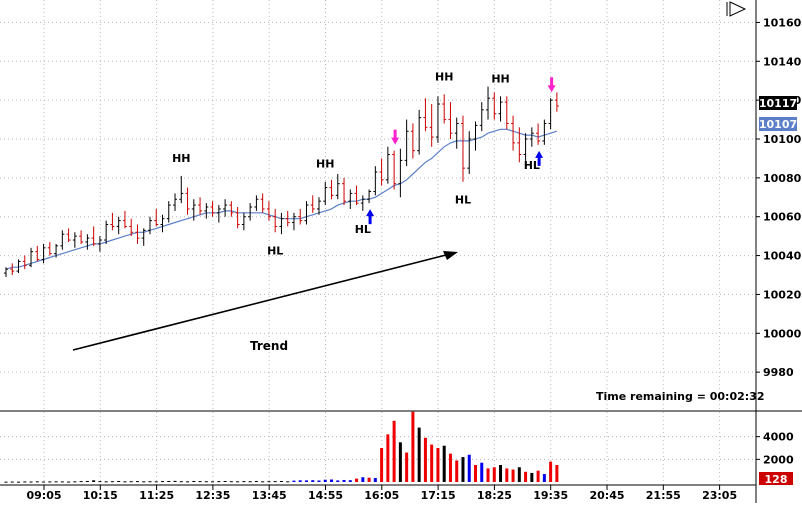 The height and width of the screenshot is (507, 802). I want to click on trend-arrow, so click(265, 301).